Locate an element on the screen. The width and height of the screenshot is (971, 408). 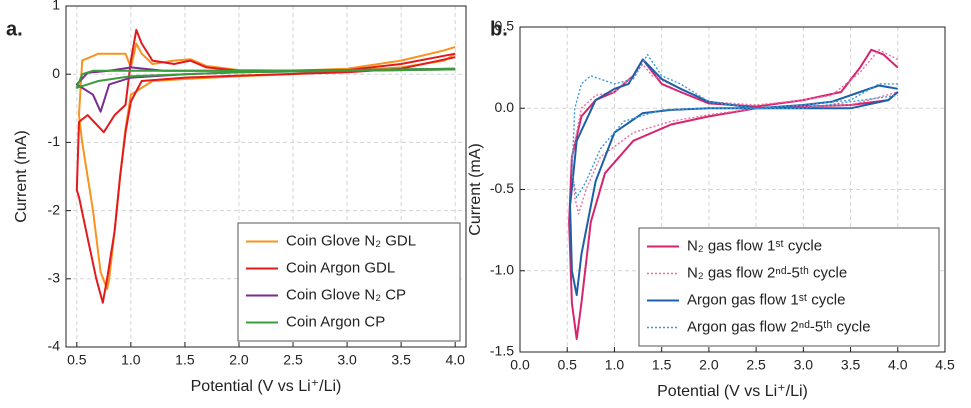
legend-label: N₂ gas flow 2ⁿᵈ-5ᵗʰ cycle is located at coordinates (767, 272).